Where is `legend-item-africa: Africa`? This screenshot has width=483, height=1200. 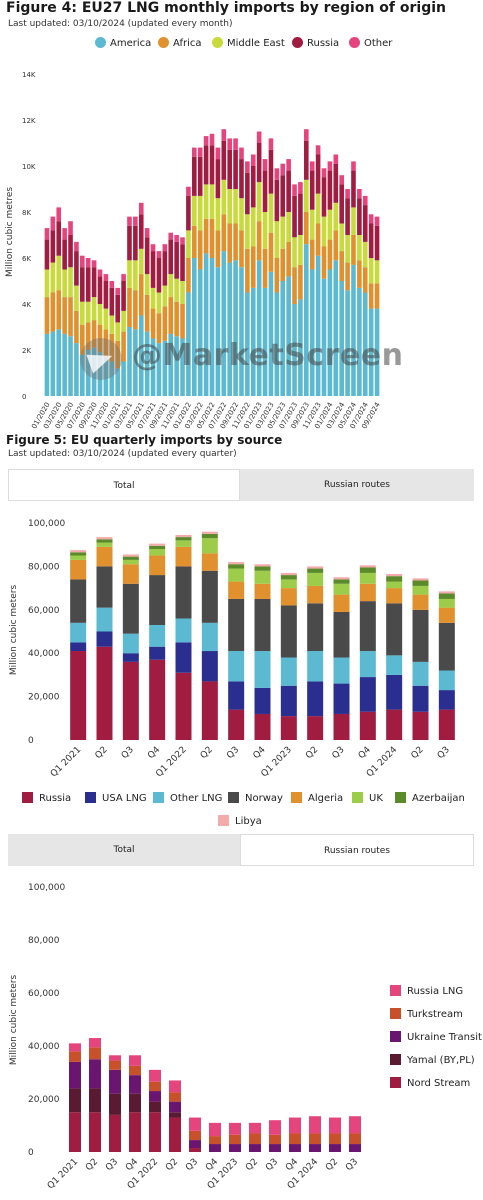 legend-item-africa: Africa is located at coordinates (180, 43).